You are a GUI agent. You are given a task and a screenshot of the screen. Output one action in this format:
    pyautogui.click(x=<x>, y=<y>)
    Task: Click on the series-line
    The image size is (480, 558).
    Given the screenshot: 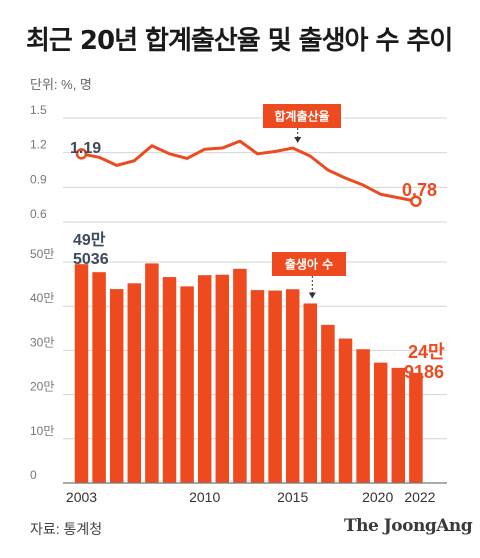 What is the action you would take?
    pyautogui.click(x=249, y=171)
    